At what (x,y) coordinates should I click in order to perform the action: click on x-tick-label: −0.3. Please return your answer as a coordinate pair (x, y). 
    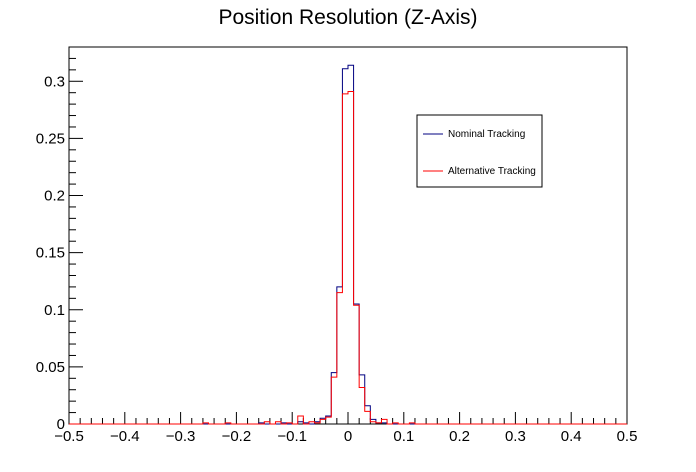
    Looking at the image, I should click on (181, 436).